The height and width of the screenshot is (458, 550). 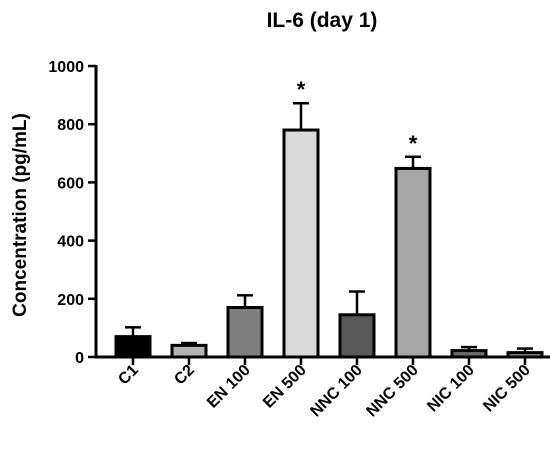 I want to click on x-tick-label-group: NNC 500, so click(x=392, y=391).